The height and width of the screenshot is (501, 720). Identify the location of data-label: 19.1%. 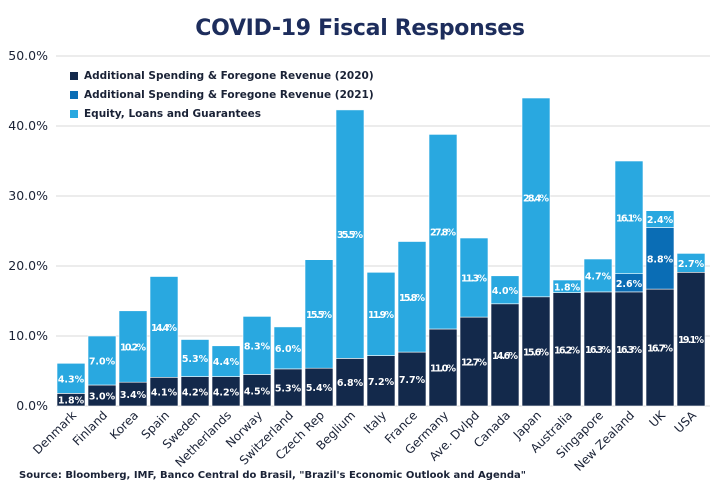
(691, 340).